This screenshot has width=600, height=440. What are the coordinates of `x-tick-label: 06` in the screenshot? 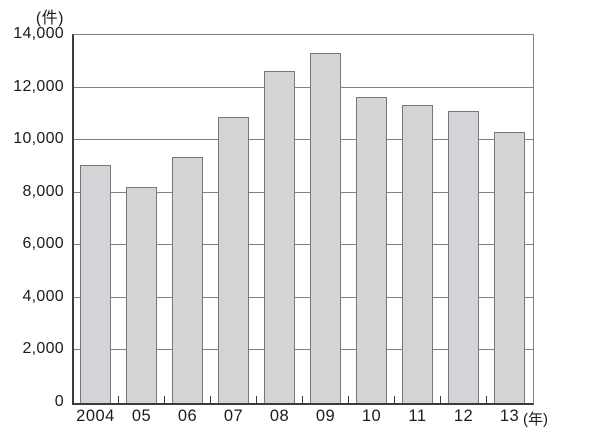 It's located at (187, 416).